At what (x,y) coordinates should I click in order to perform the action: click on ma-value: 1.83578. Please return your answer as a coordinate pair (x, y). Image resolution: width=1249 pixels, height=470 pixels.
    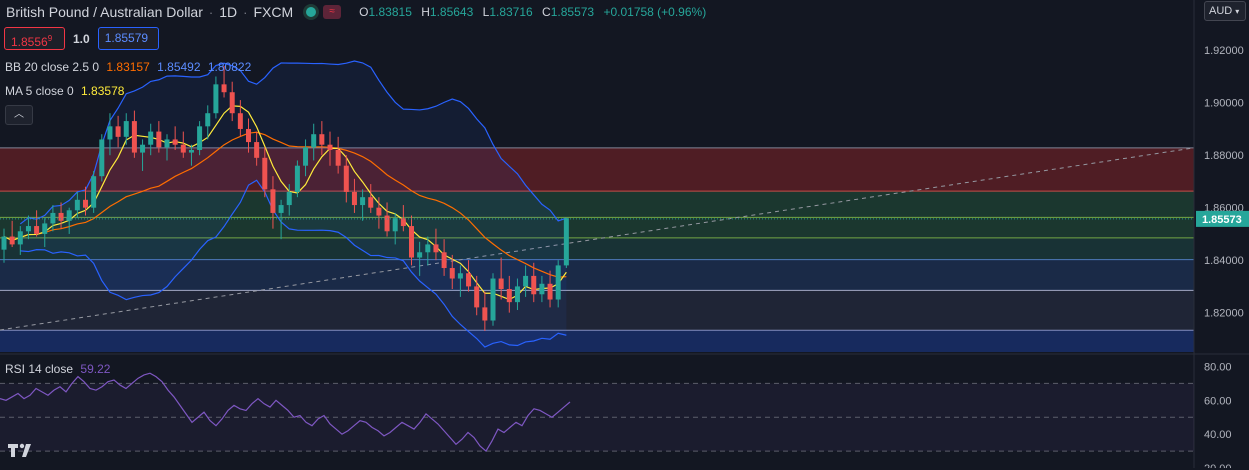
    Looking at the image, I should click on (103, 91).